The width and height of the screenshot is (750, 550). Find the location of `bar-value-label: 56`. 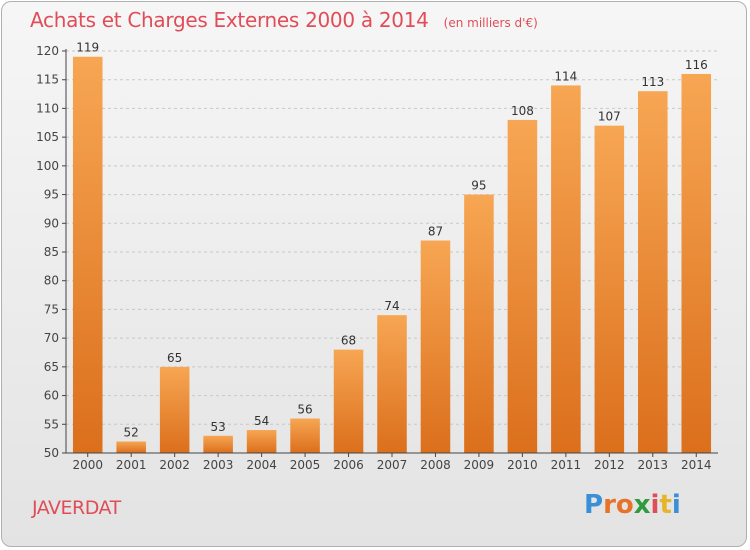

bar-value-label: 56 is located at coordinates (304, 410).